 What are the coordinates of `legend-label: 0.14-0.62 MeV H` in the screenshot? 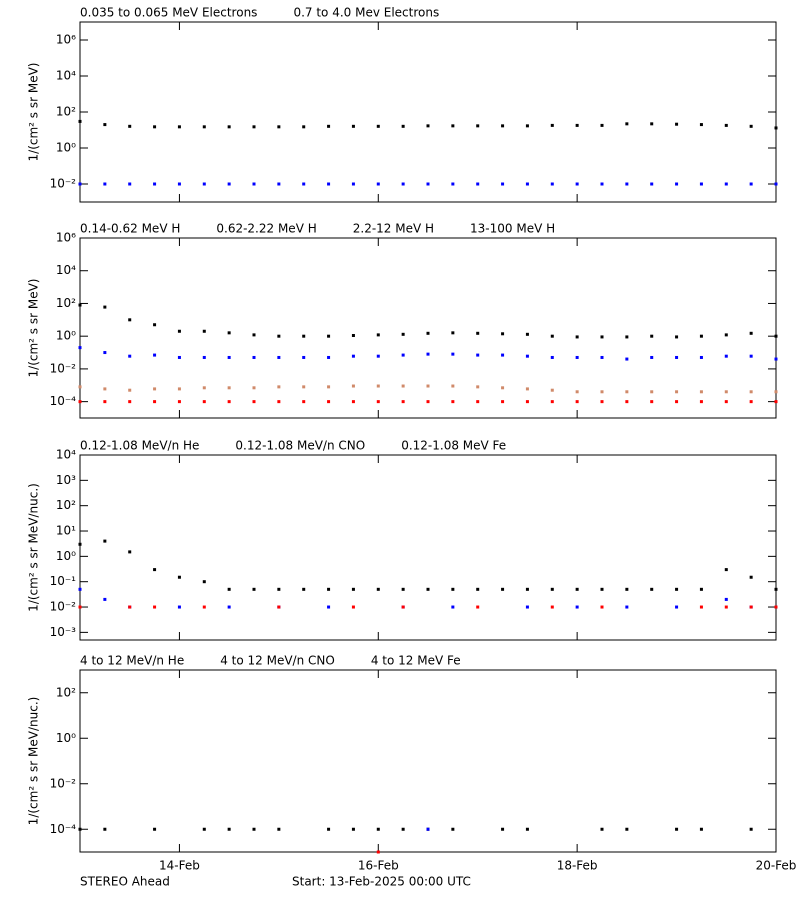 It's located at (130, 229).